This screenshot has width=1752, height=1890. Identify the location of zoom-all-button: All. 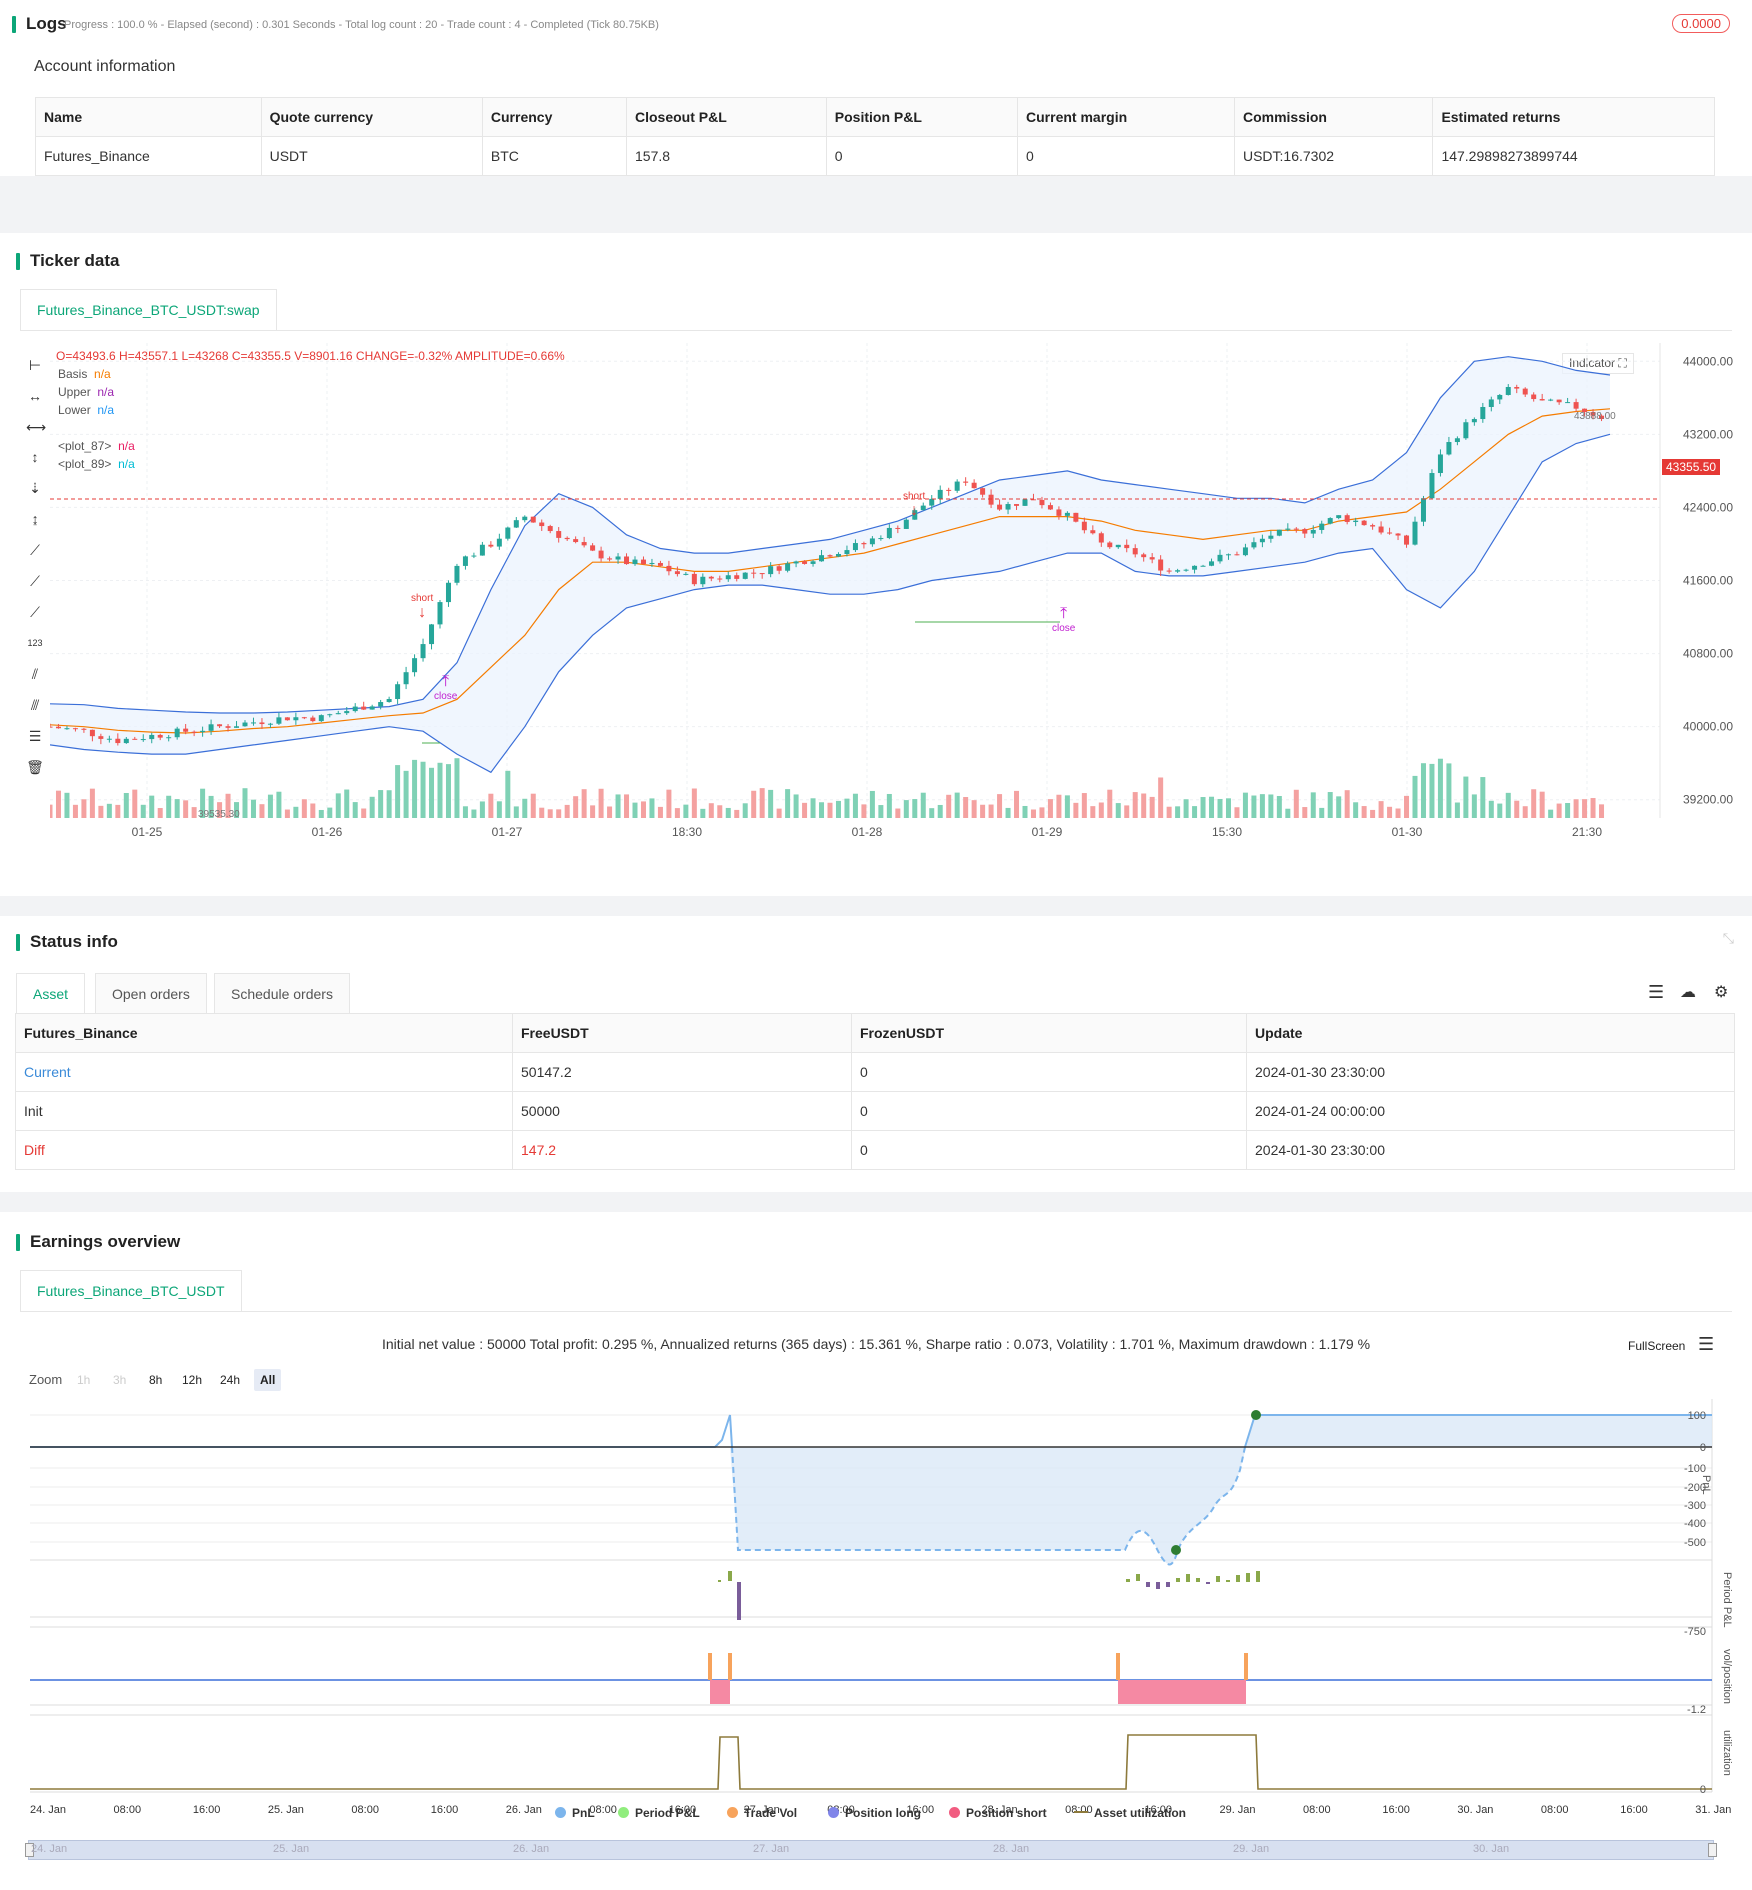
(268, 1380).